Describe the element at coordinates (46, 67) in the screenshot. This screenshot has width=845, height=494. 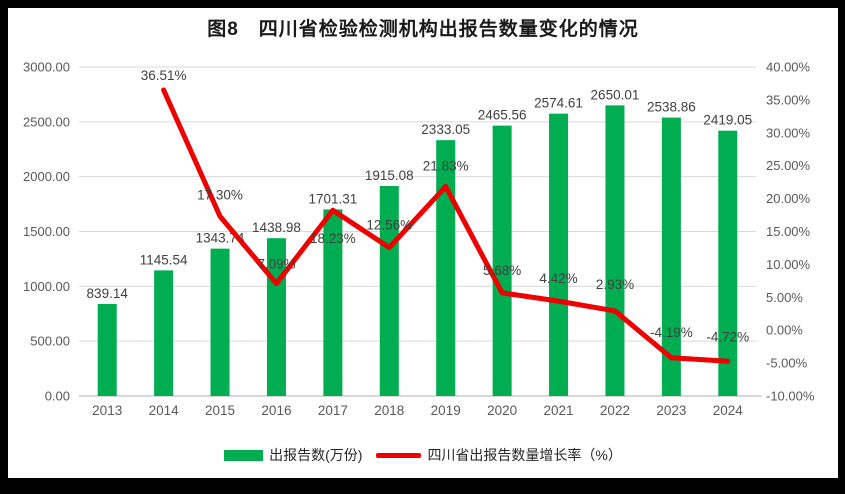
I see `left-axis-tick-label: 3000.00` at that location.